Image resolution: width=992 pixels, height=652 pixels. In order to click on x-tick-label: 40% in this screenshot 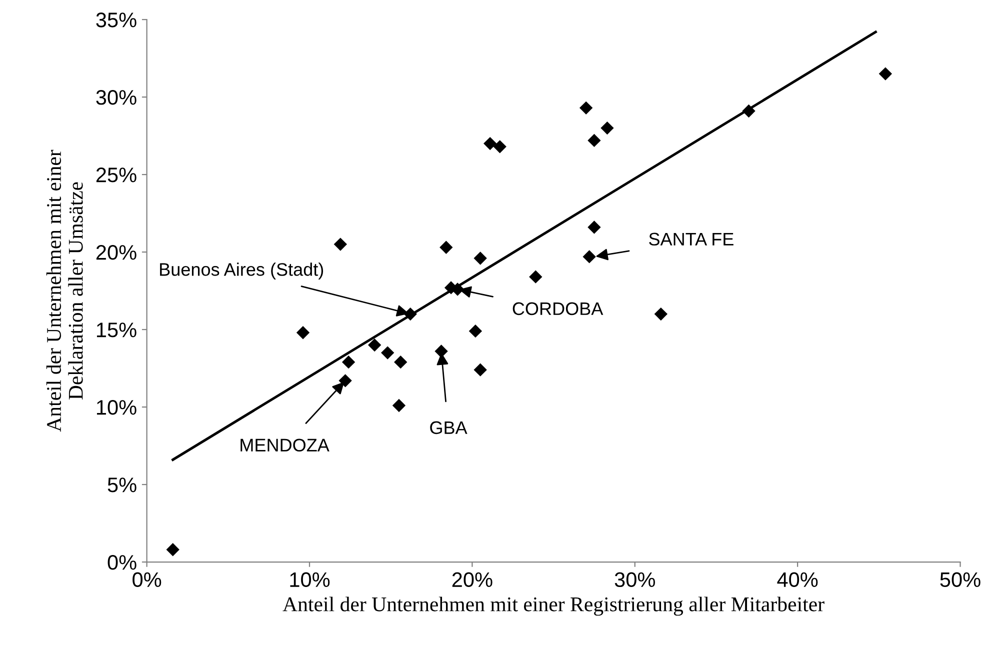, I will do `click(797, 580)`.